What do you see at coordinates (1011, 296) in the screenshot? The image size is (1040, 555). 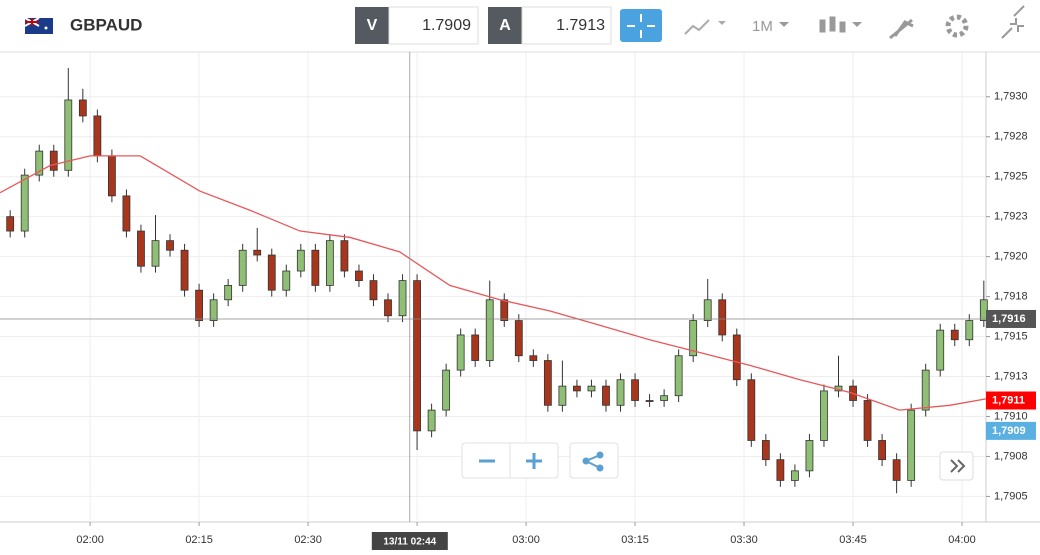 I see `y-tick-label: 1,7918` at bounding box center [1011, 296].